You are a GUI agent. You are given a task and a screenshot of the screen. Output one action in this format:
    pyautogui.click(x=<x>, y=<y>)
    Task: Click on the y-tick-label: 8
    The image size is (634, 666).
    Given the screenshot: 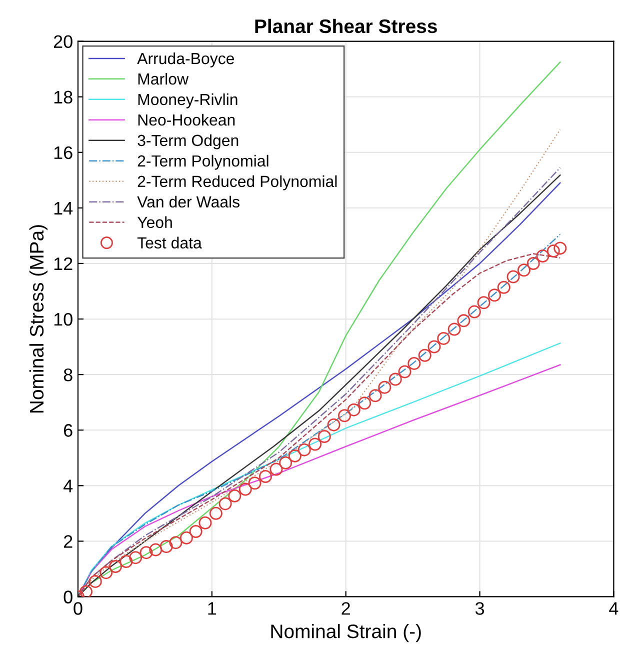 What is the action you would take?
    pyautogui.click(x=68, y=375)
    